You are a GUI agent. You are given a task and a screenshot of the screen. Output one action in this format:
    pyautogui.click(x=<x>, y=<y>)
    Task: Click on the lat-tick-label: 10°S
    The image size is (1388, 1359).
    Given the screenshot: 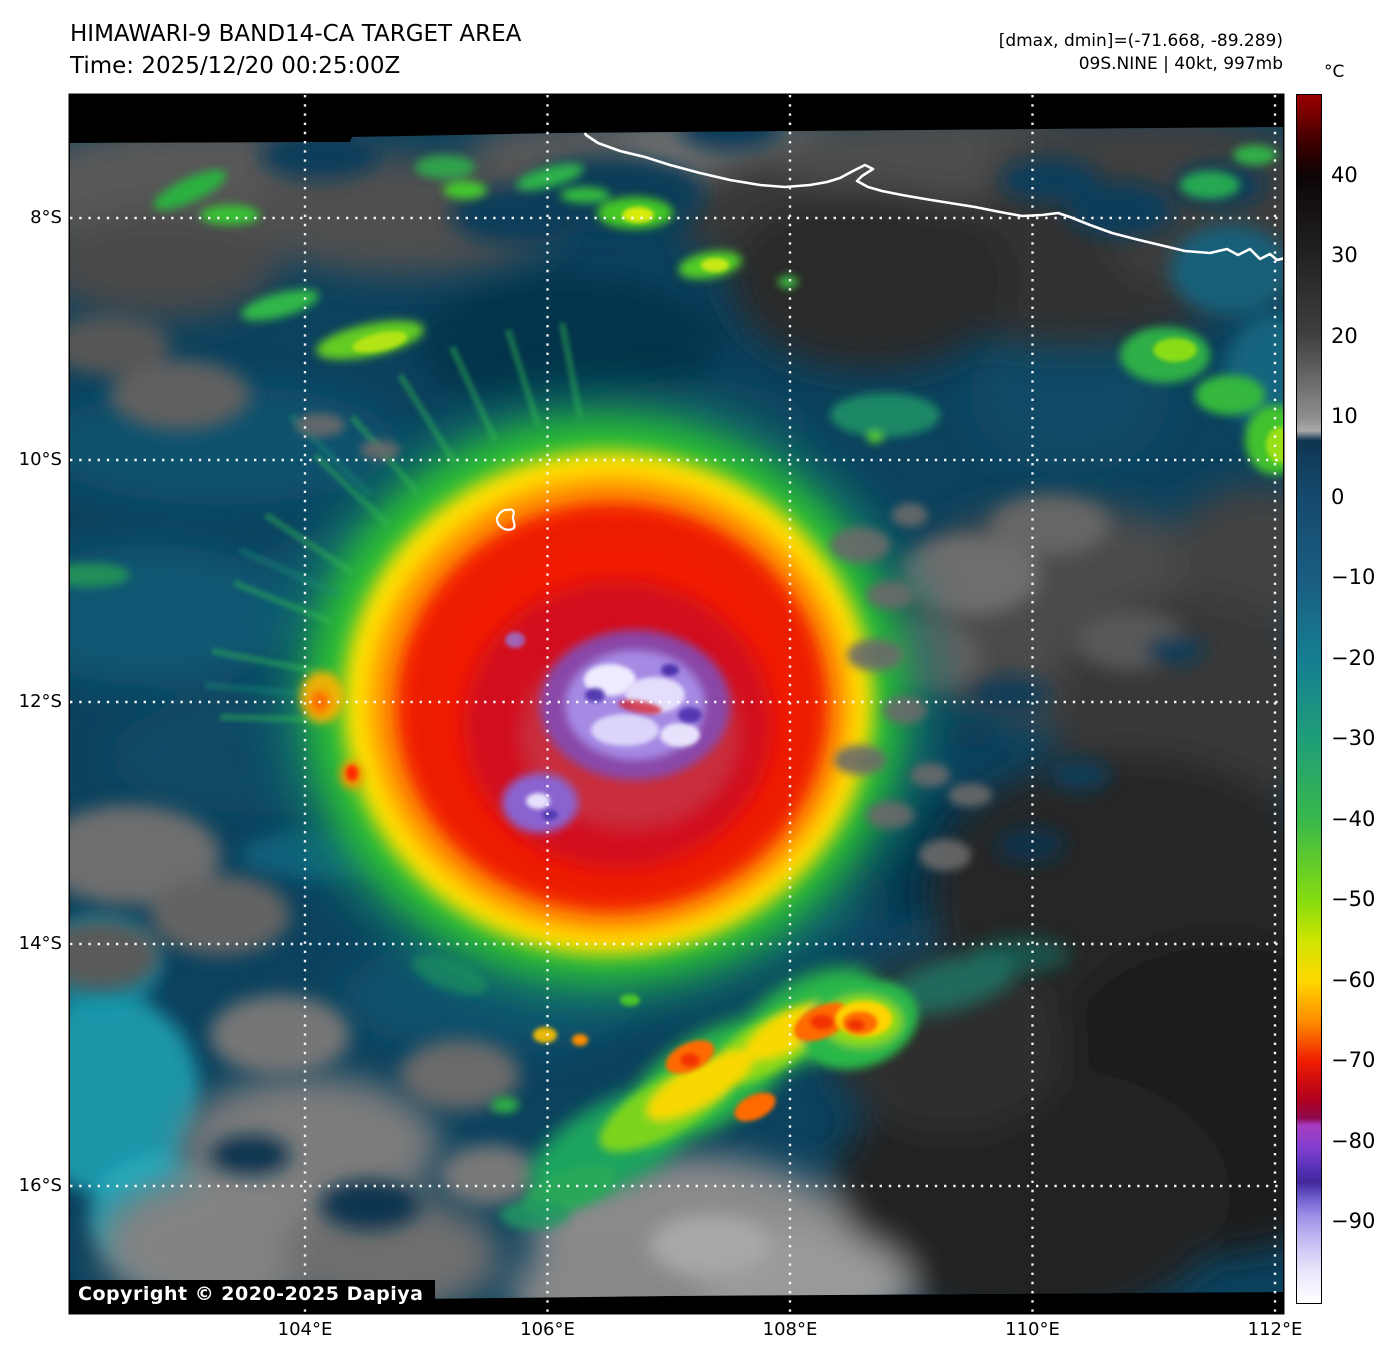 What is the action you would take?
    pyautogui.click(x=40, y=459)
    